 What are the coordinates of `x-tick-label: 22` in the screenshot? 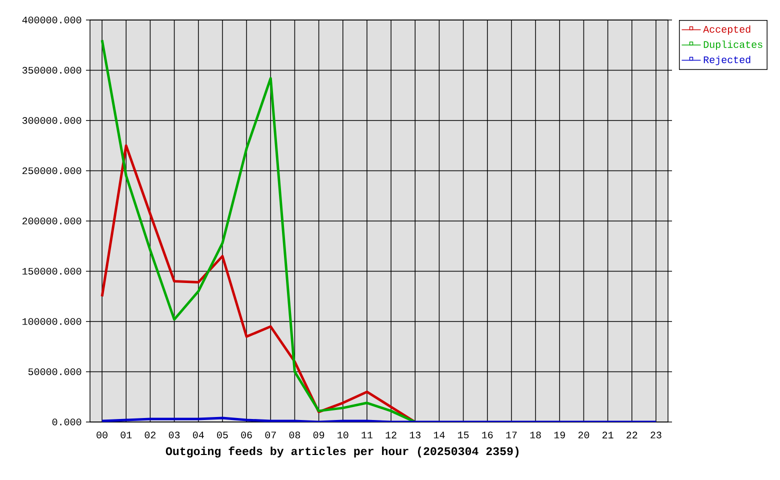 It's located at (632, 435).